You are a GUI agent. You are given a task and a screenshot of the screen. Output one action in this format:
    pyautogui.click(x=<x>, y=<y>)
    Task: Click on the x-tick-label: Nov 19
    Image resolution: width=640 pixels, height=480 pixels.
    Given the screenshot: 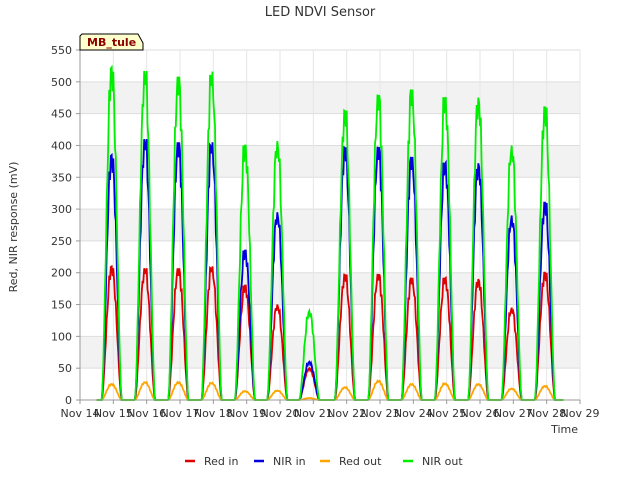 What is the action you would take?
    pyautogui.click(x=246, y=413)
    